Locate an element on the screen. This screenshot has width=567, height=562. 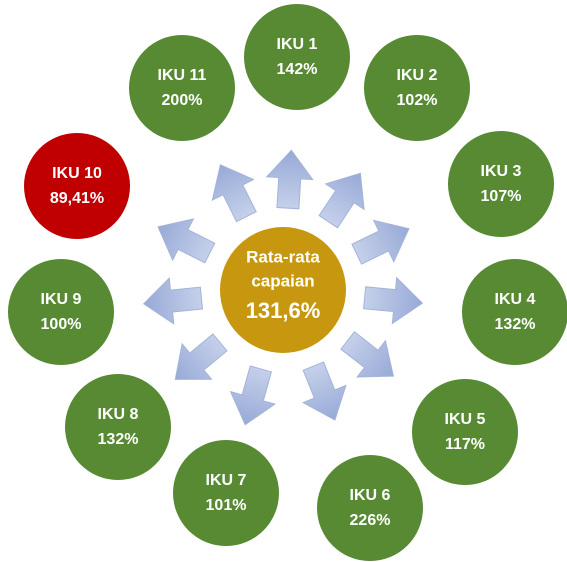
node-label: IKU 6 is located at coordinates (370, 495).